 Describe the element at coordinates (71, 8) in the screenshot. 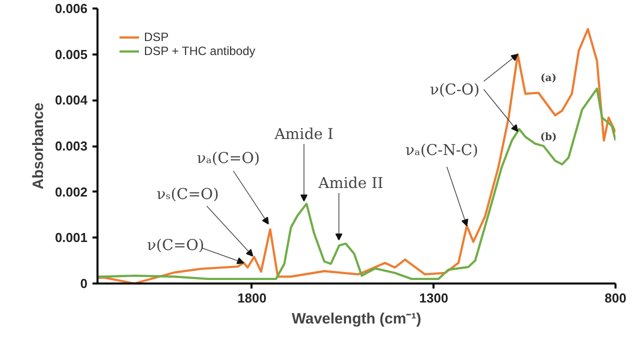

I see `y-tick-label: 0.006` at that location.